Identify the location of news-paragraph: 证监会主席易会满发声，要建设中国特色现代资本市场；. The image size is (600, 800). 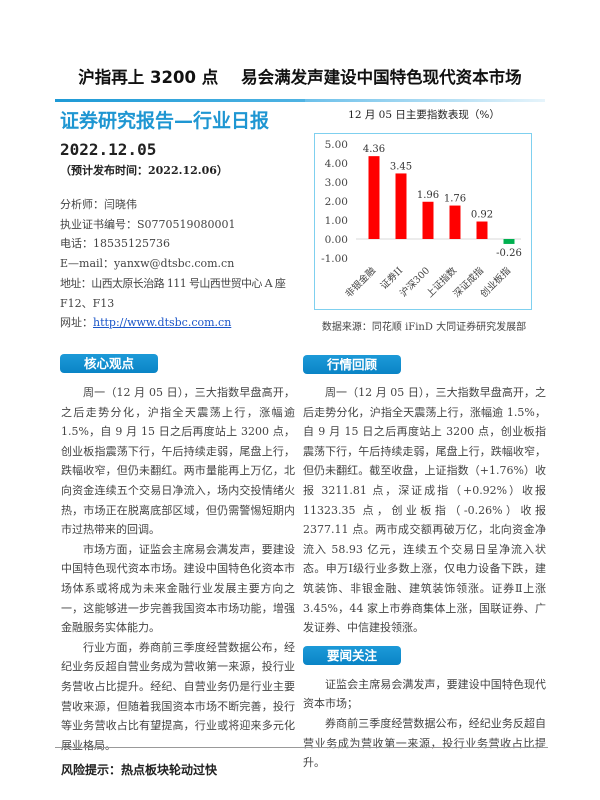
(424, 694).